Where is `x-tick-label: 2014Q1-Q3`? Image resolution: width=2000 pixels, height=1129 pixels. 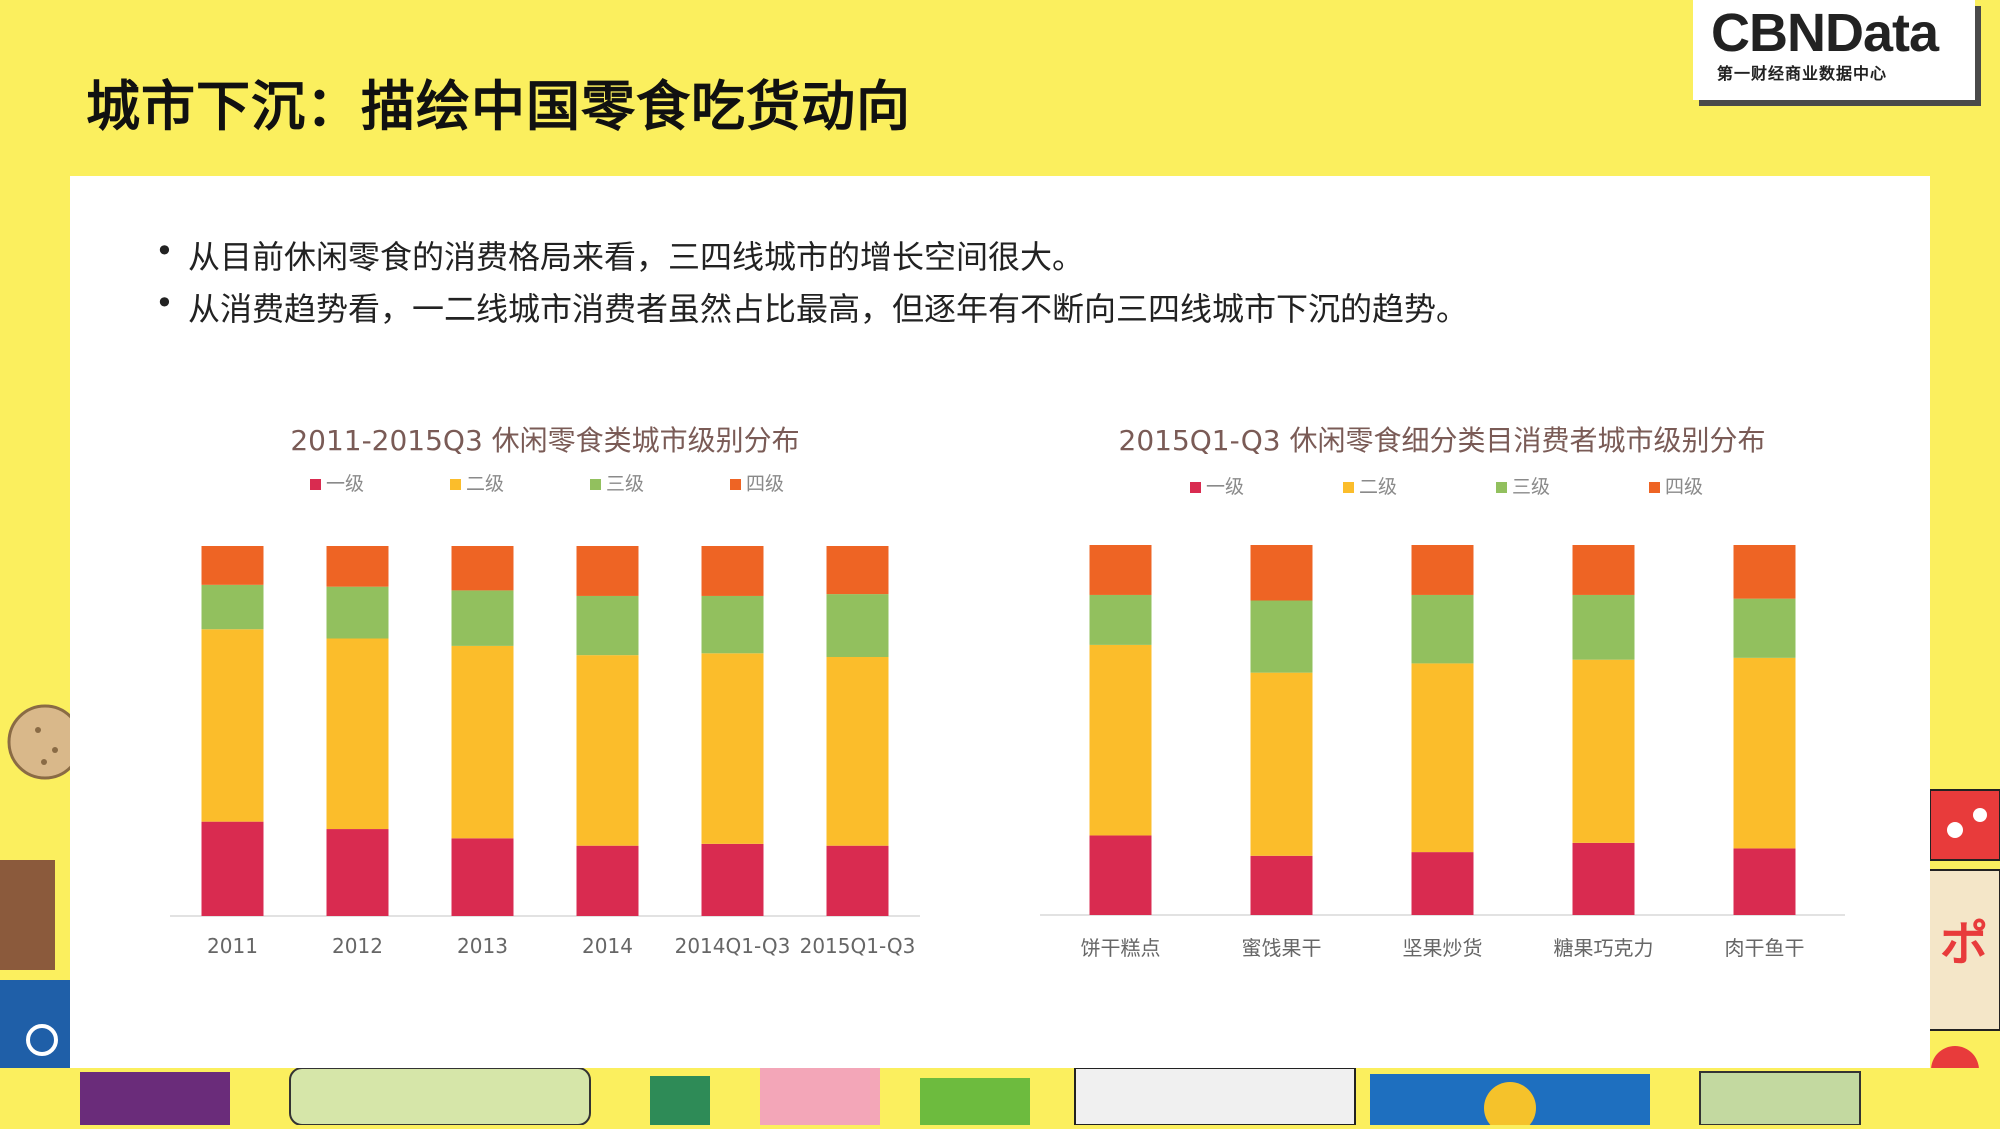
x-tick-label: 2014Q1-Q3 is located at coordinates (733, 946).